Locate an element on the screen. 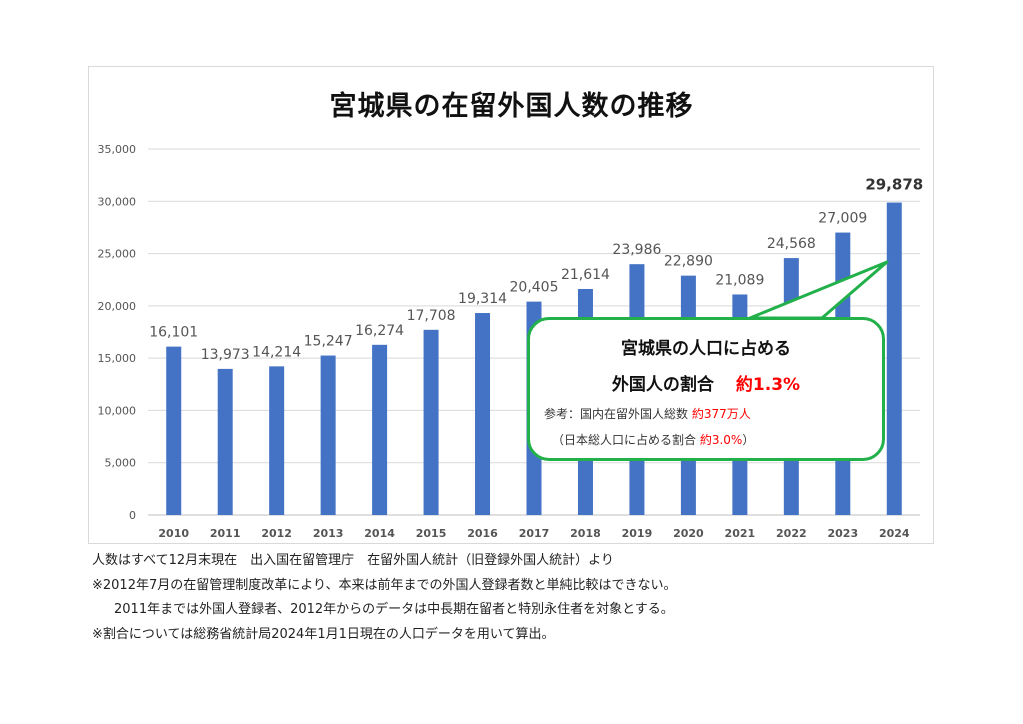  x-tick-label: 2010 is located at coordinates (173, 533).